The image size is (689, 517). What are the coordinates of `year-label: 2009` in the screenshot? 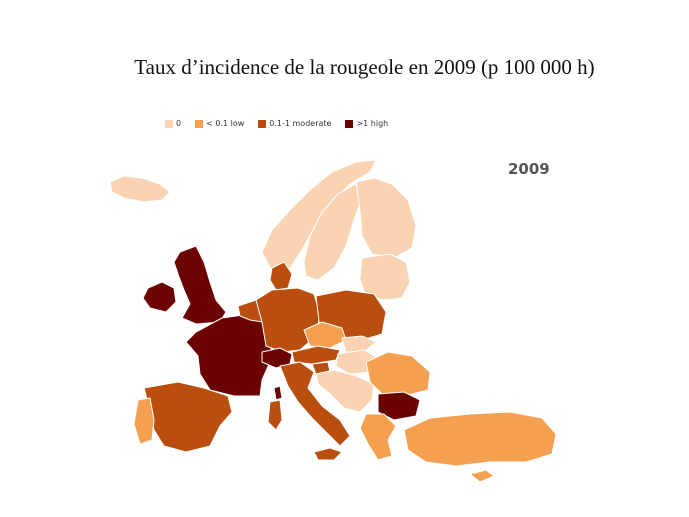 It's located at (529, 169).